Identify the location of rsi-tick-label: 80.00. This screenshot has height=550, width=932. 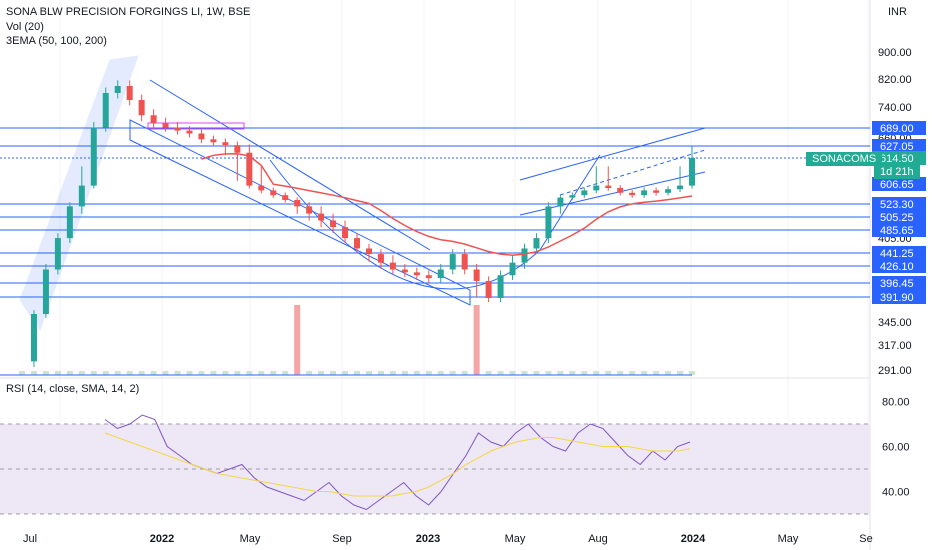
(896, 403).